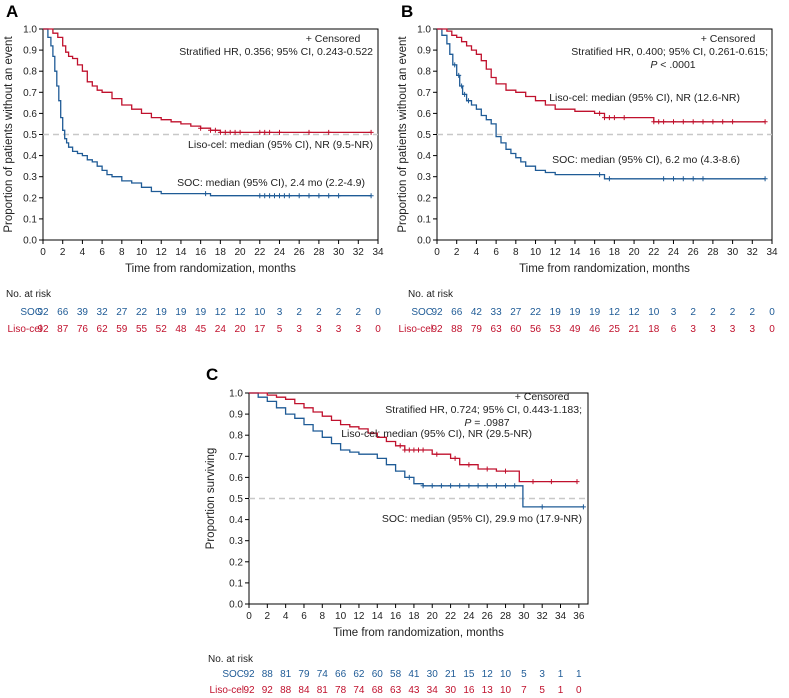 The image size is (789, 698). Describe the element at coordinates (333, 39) in the screenshot. I see `censored-legend: + Censored` at that location.